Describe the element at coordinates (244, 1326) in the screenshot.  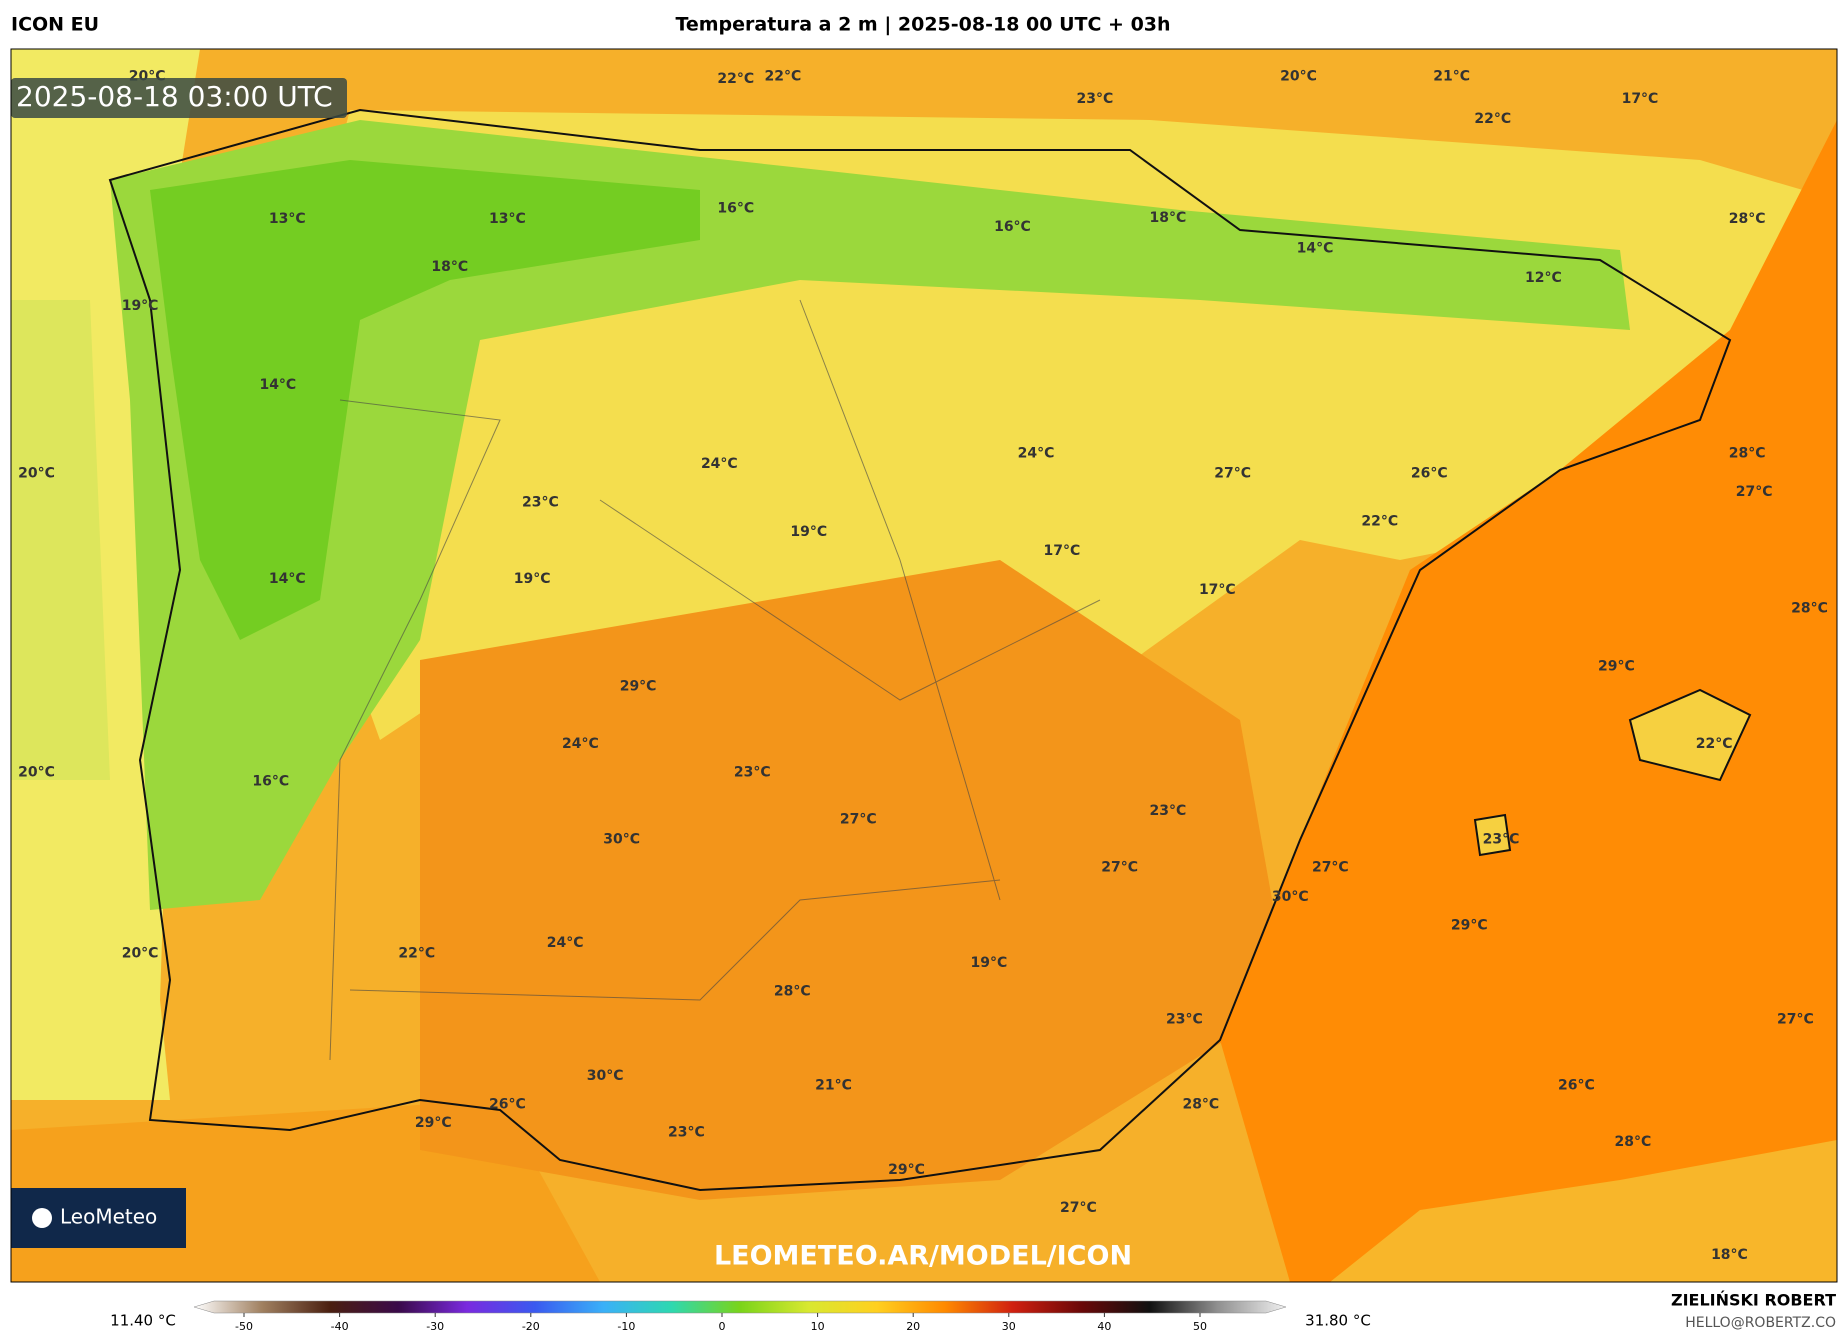
I see `colorbar-tick-label: -50` at that location.